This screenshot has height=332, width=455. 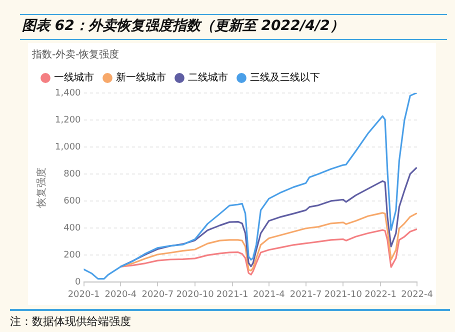 I want to click on y-tick-label: 400, so click(x=73, y=228).